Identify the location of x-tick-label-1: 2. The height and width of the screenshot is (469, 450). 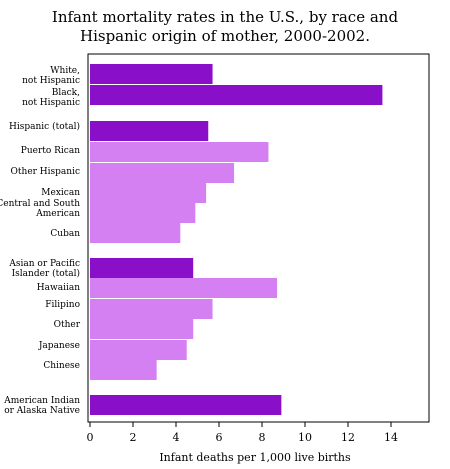
(133, 437).